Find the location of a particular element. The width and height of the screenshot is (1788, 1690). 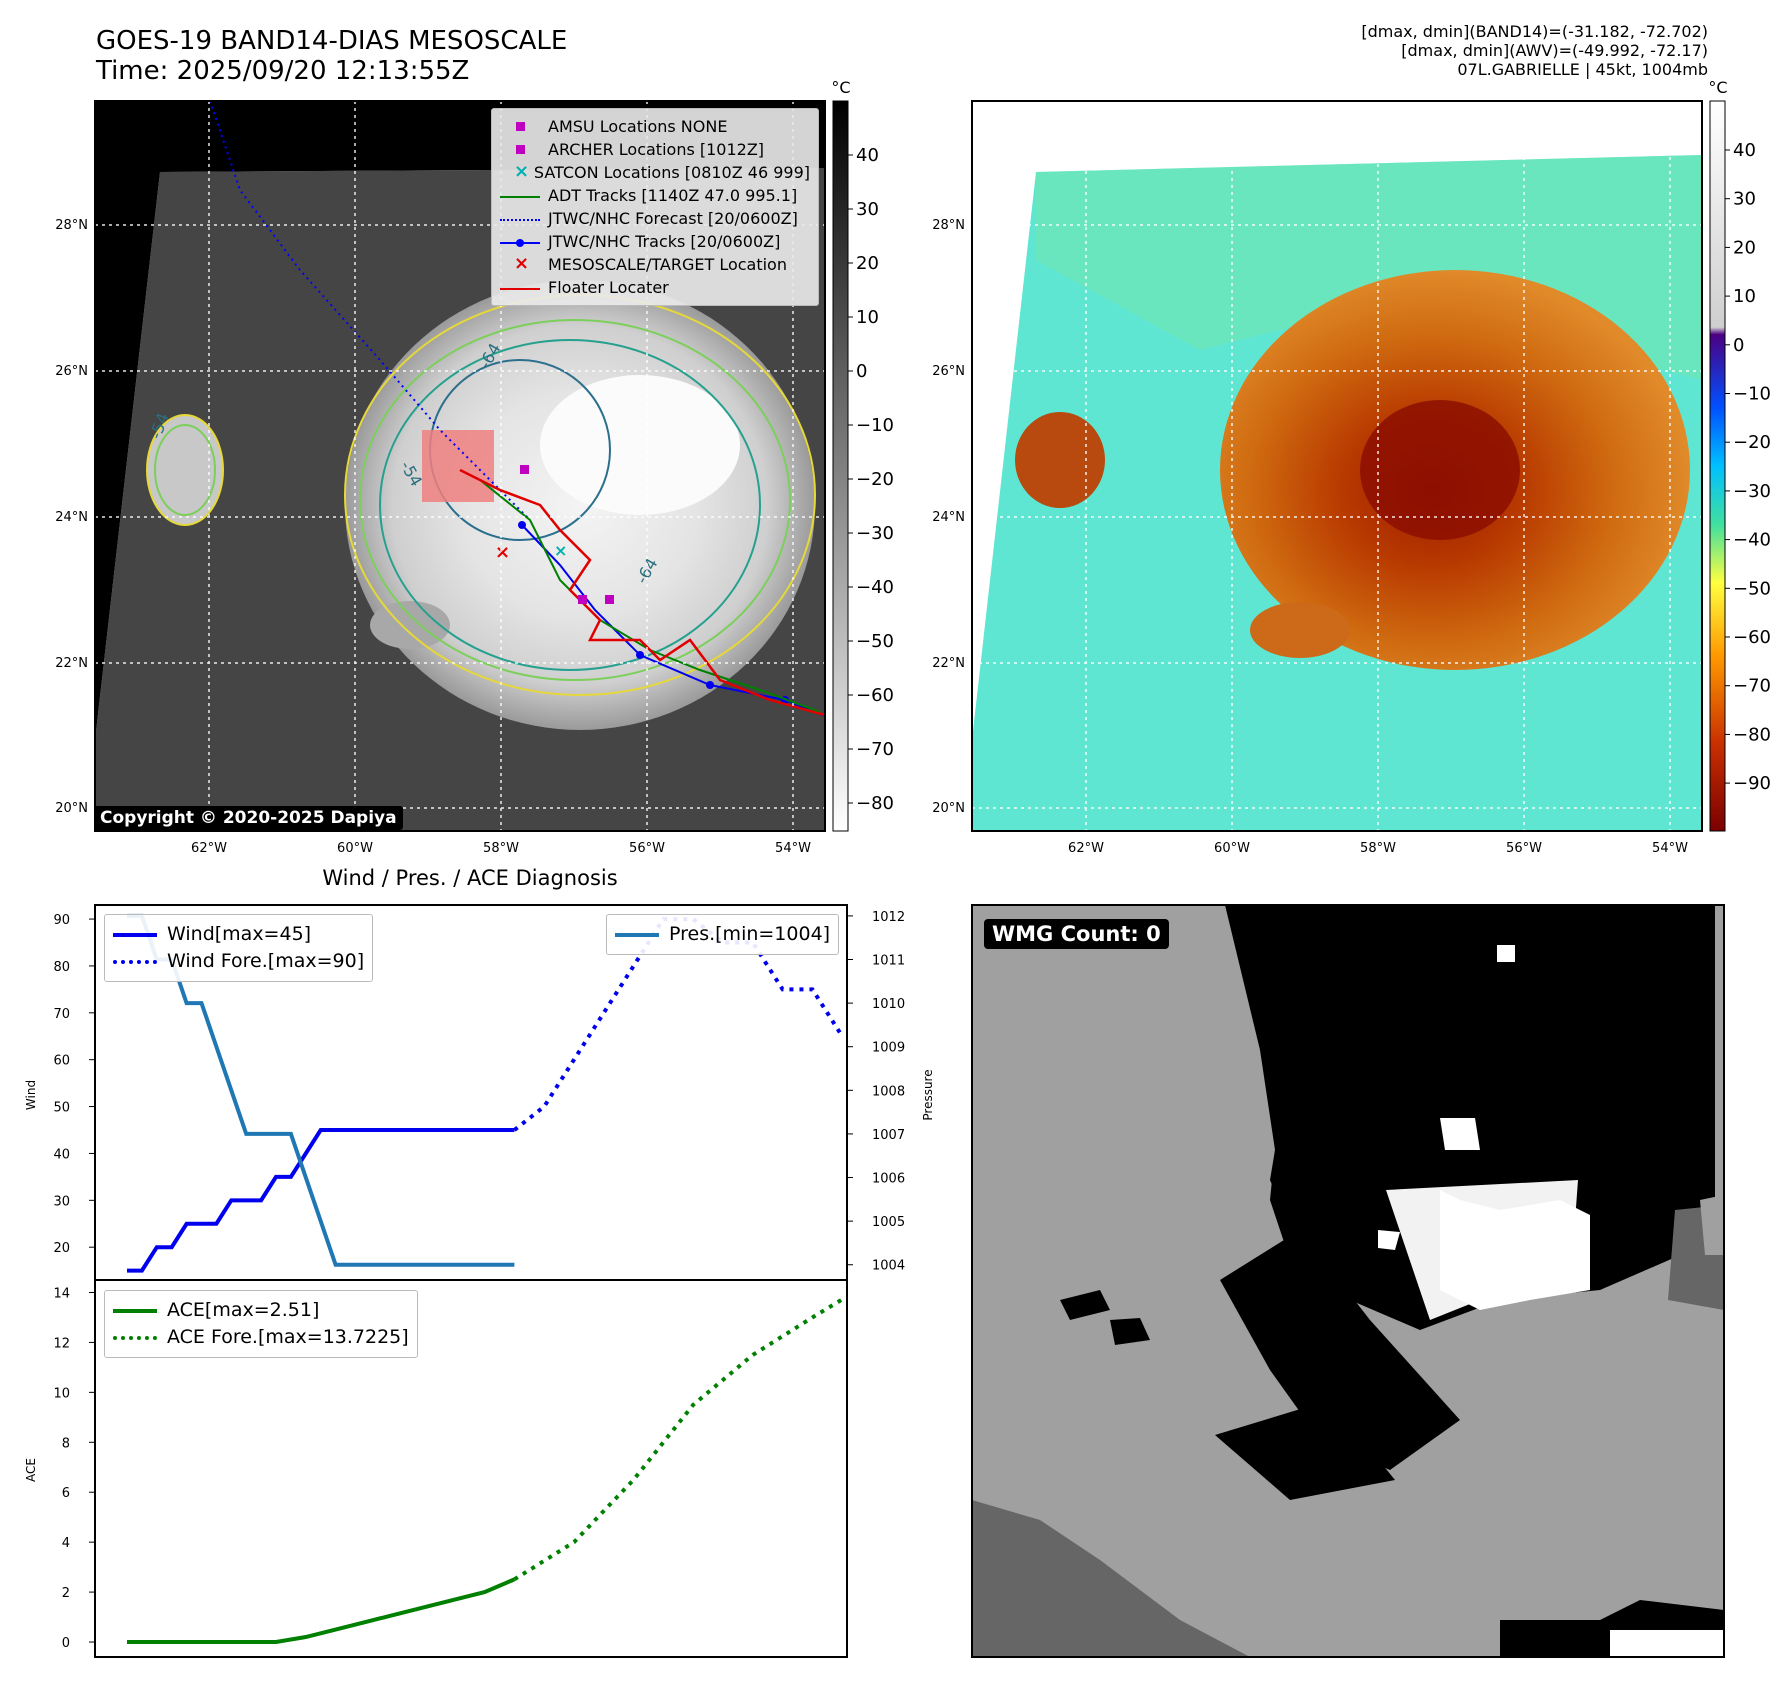

ir-colorbar-tick: 20 is located at coordinates (867, 263).